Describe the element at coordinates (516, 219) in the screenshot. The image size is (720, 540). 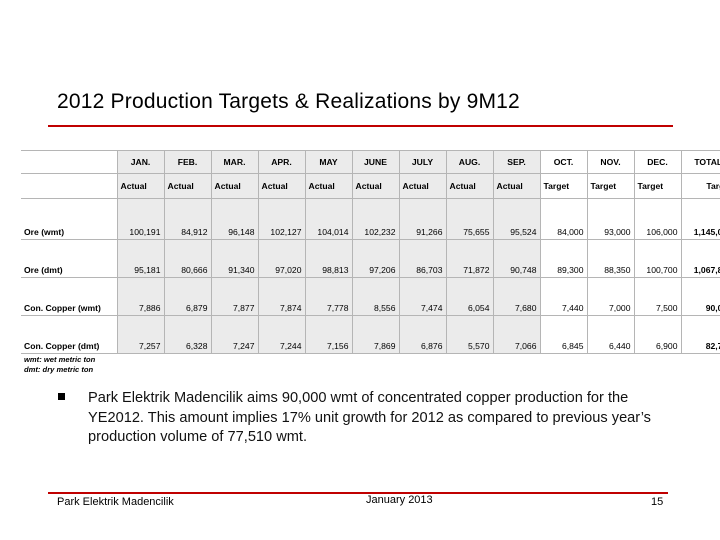
I see `table-cell: 95,524` at that location.